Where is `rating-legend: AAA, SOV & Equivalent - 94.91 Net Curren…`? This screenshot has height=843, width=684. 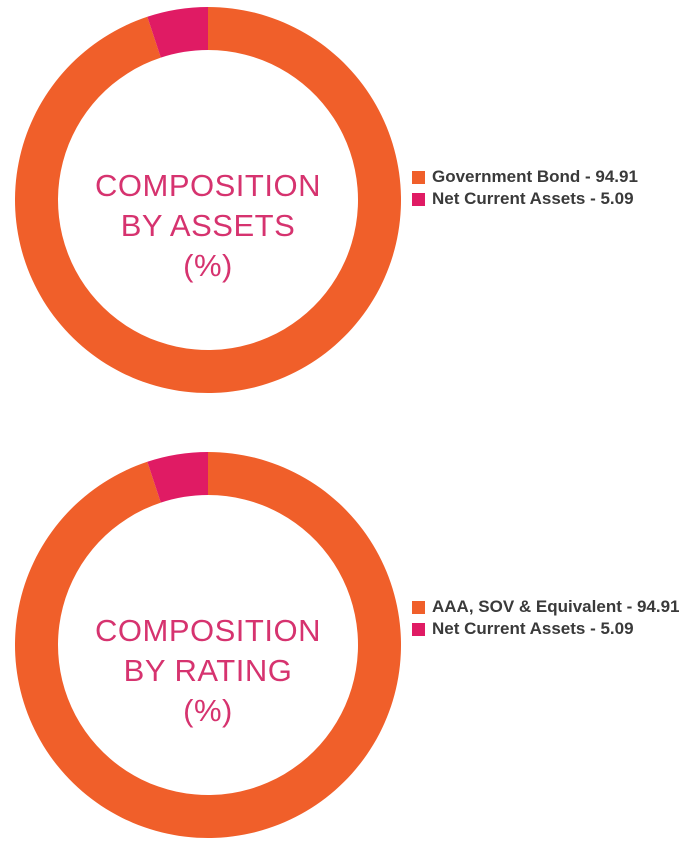 rating-legend: AAA, SOV & Equivalent - 94.91 Net Curren… is located at coordinates (545, 618).